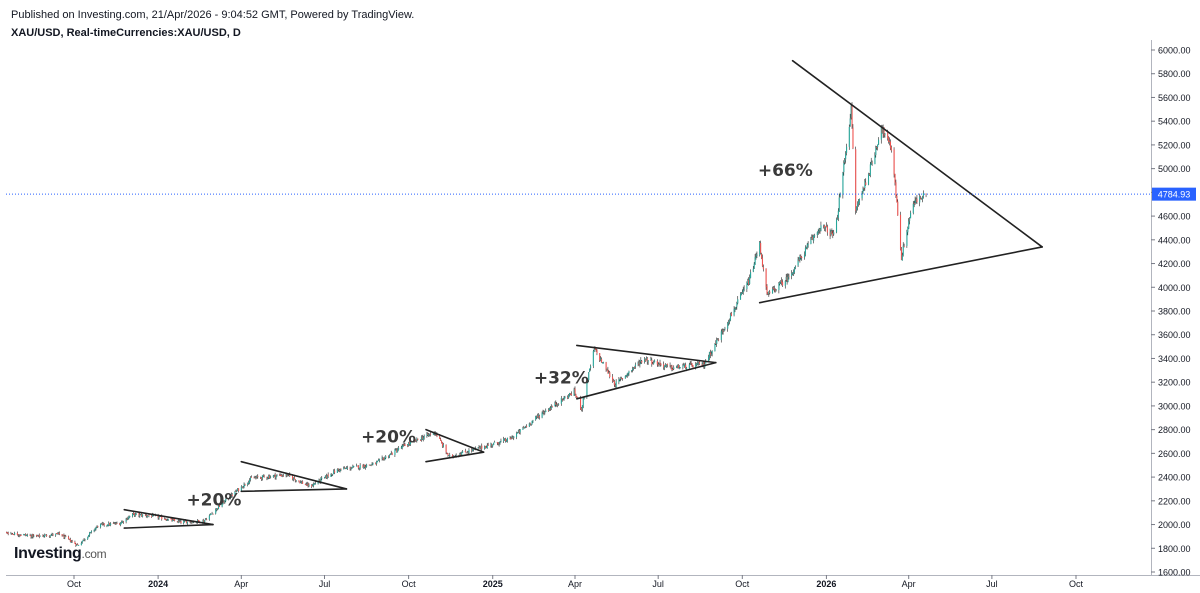 The image size is (1200, 593). I want to click on last-price-label: 4784.93, so click(1174, 195).